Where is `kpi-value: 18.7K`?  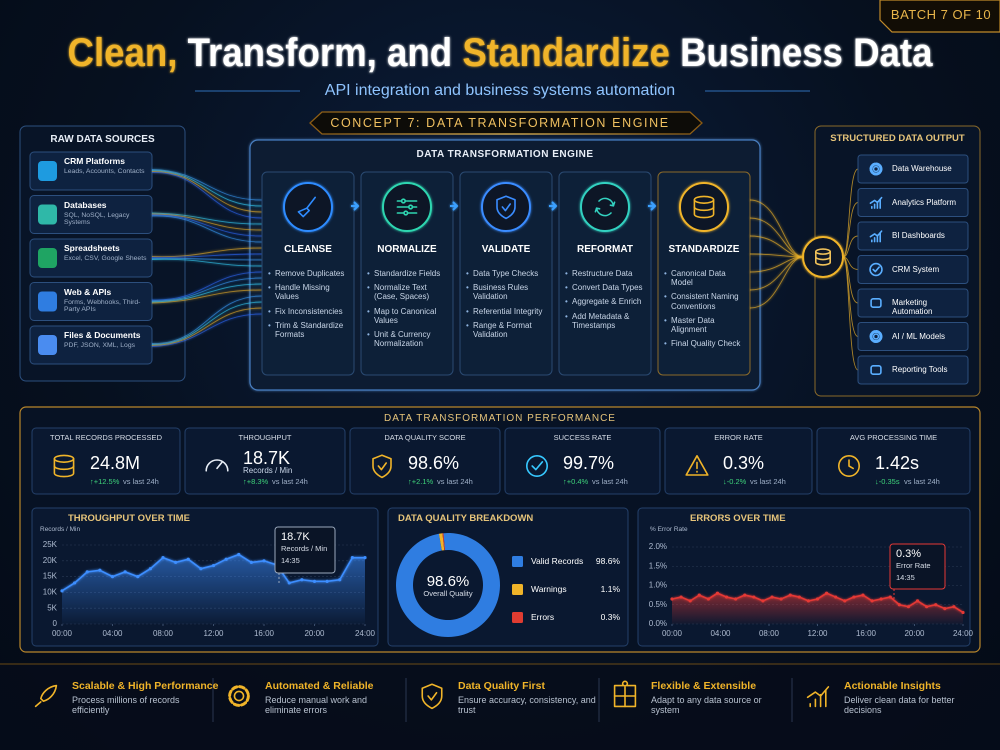 kpi-value: 18.7K is located at coordinates (267, 458).